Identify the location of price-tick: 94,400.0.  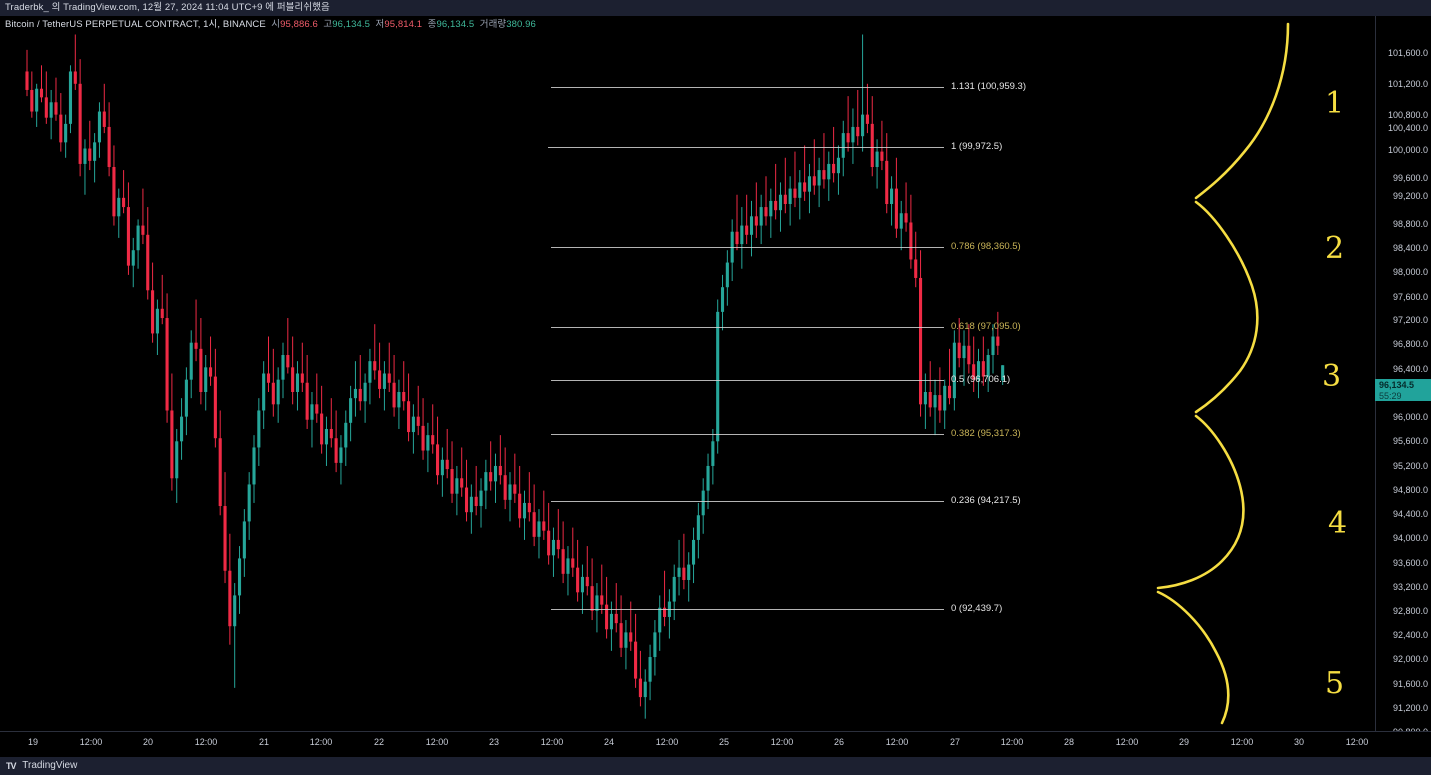
(1410, 514).